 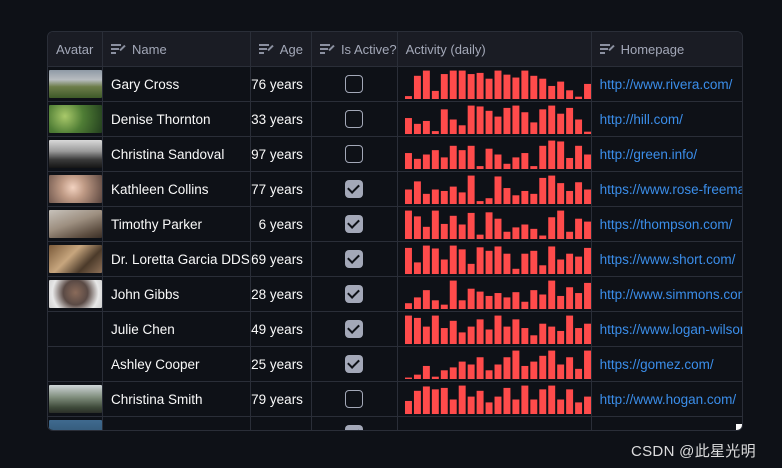 What do you see at coordinates (281, 423) in the screenshot?
I see `age-cell` at bounding box center [281, 423].